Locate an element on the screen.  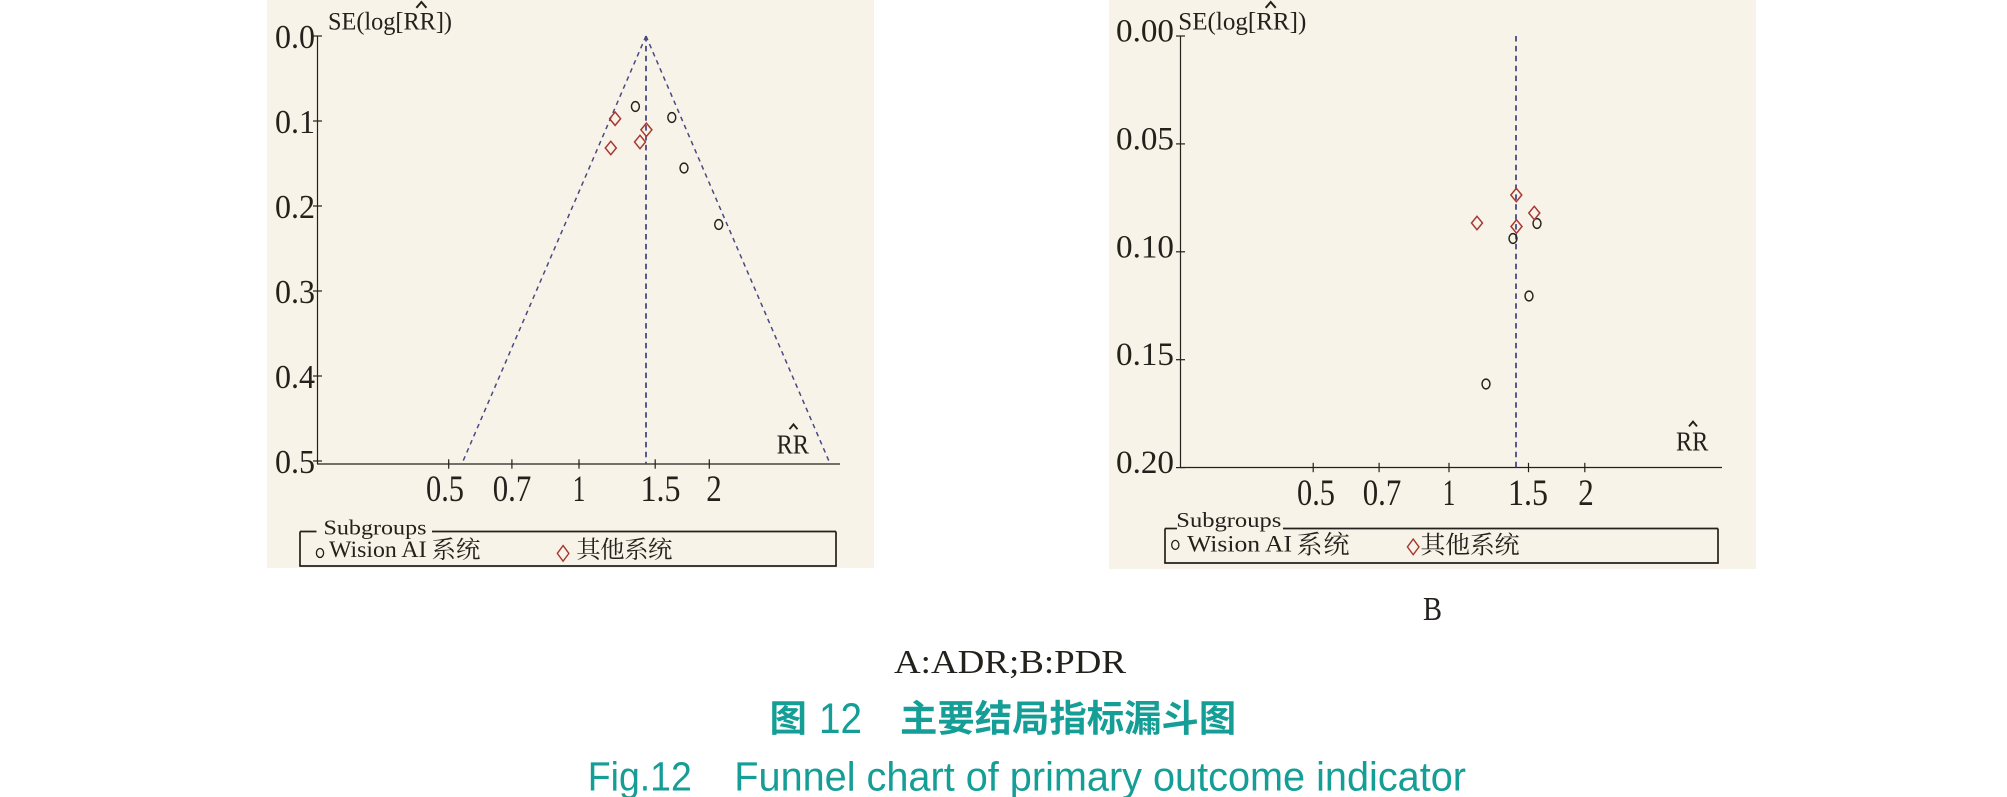
svg-text: 0.1 is located at coordinates (295, 122).